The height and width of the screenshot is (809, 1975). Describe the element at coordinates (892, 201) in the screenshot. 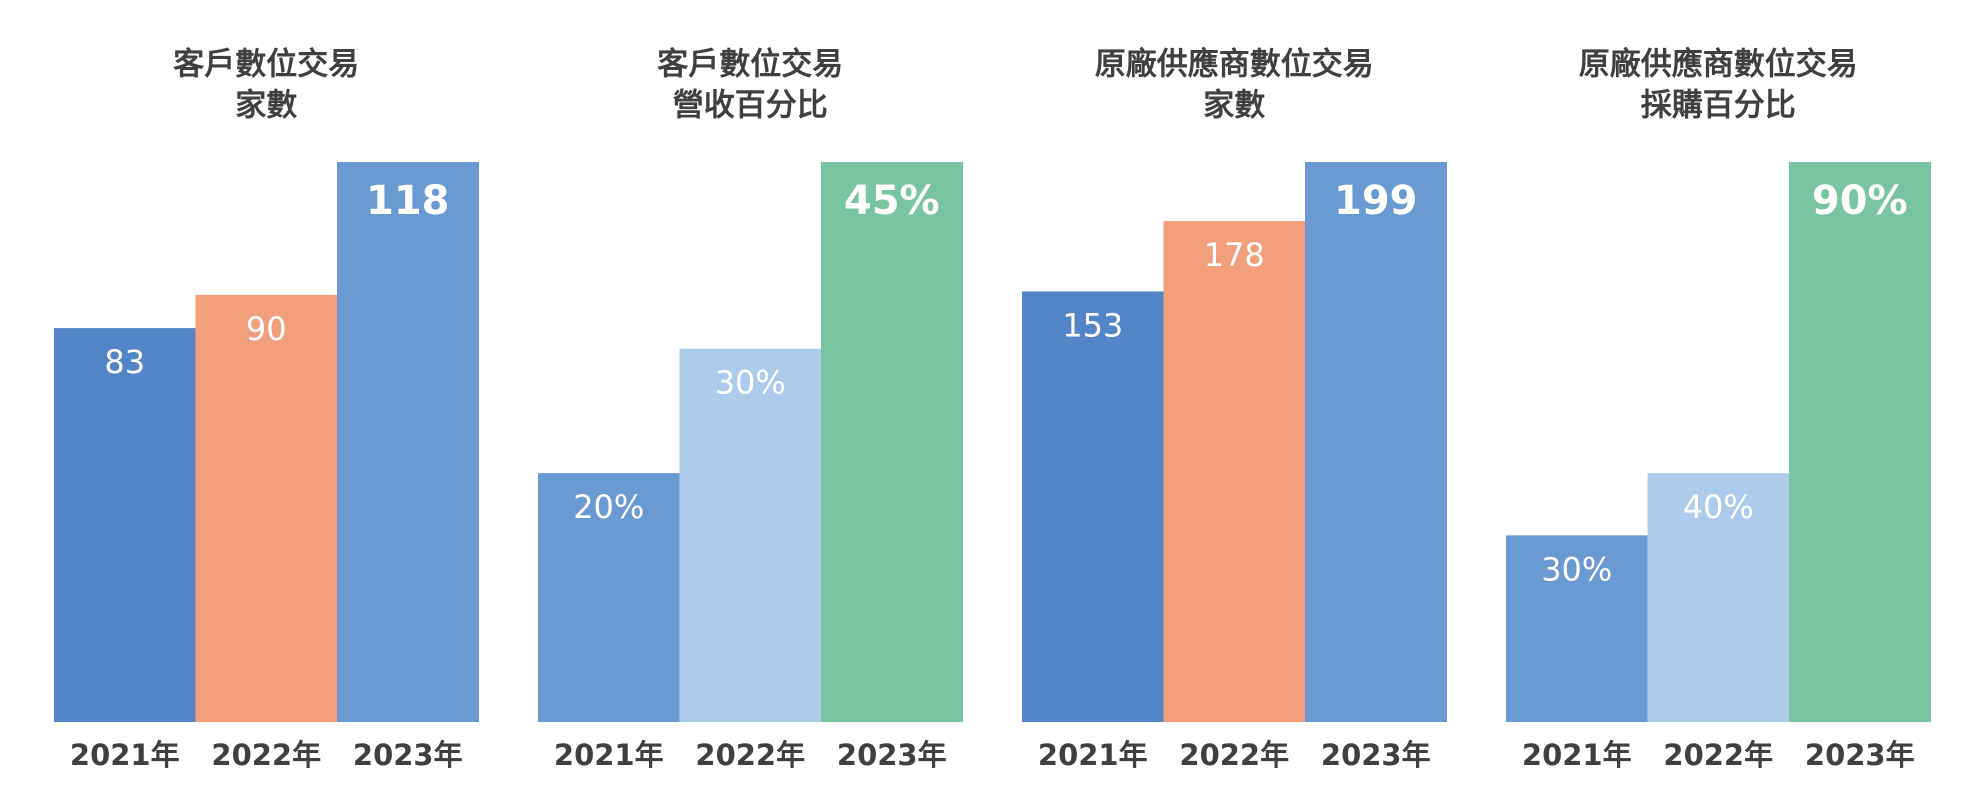

I see `data-label: 45%` at that location.